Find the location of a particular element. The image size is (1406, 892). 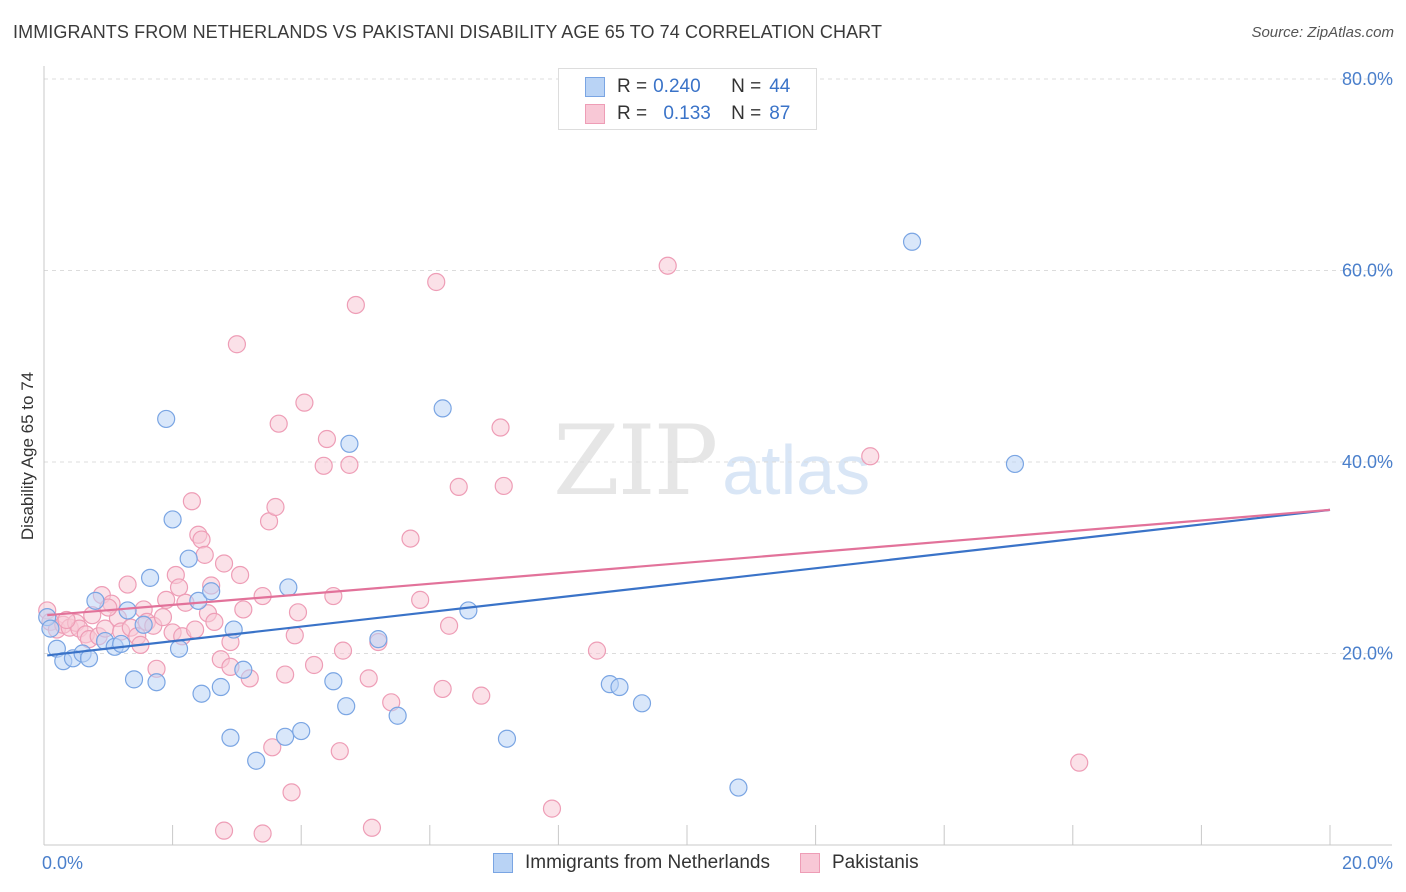

legend-r-value: 0.133 is located at coordinates (687, 113).